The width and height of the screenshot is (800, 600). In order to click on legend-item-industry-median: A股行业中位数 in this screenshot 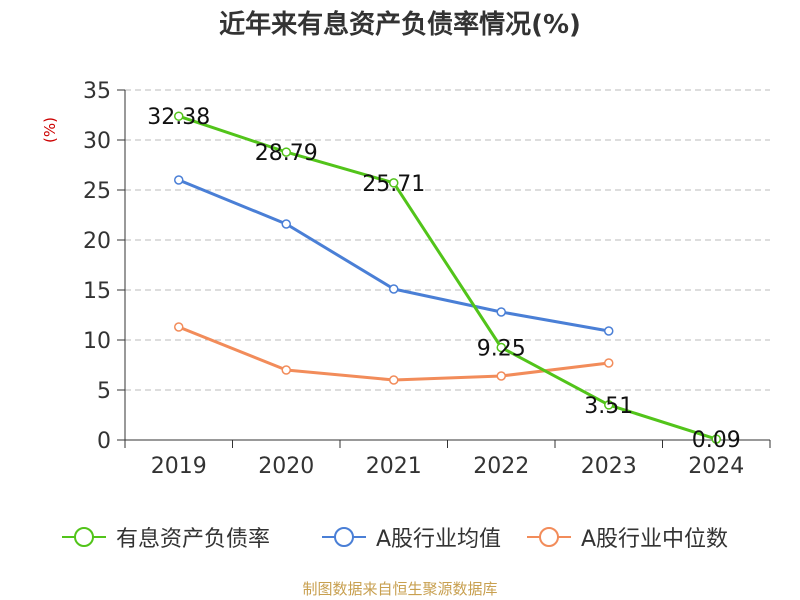, I will do `click(626, 537)`.